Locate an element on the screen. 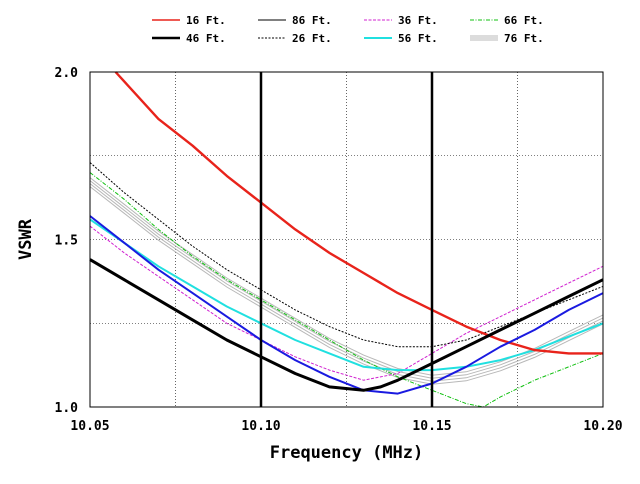  legend-label: 36 Ft. is located at coordinates (418, 20).